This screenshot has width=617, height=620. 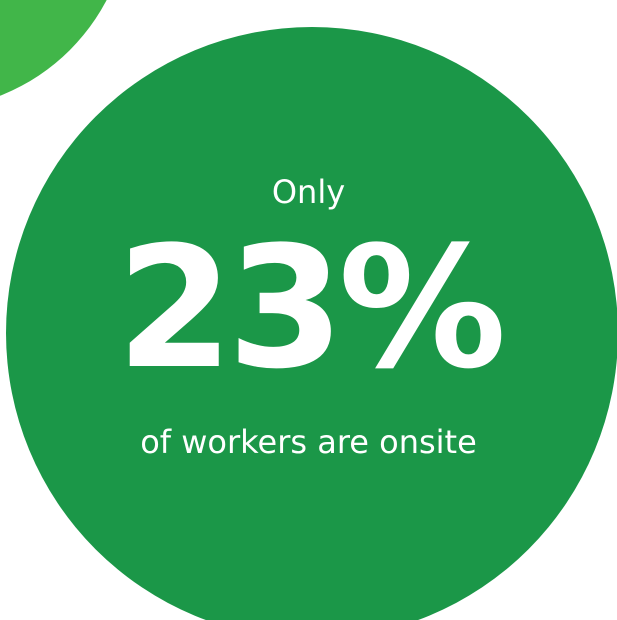 I want to click on stat-prefix: Only, so click(x=308, y=192).